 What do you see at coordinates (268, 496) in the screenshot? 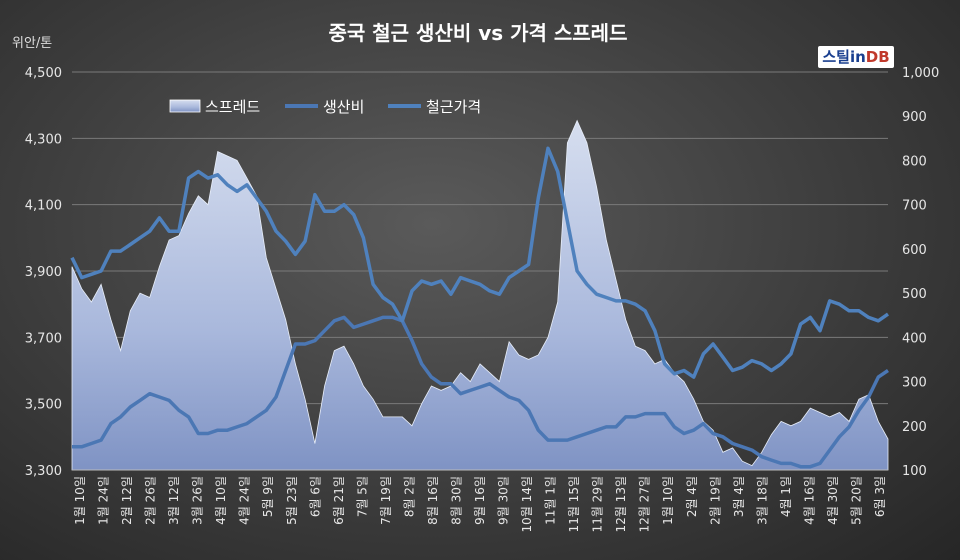
I see `x-tick-label: 5월 9일` at bounding box center [268, 496].